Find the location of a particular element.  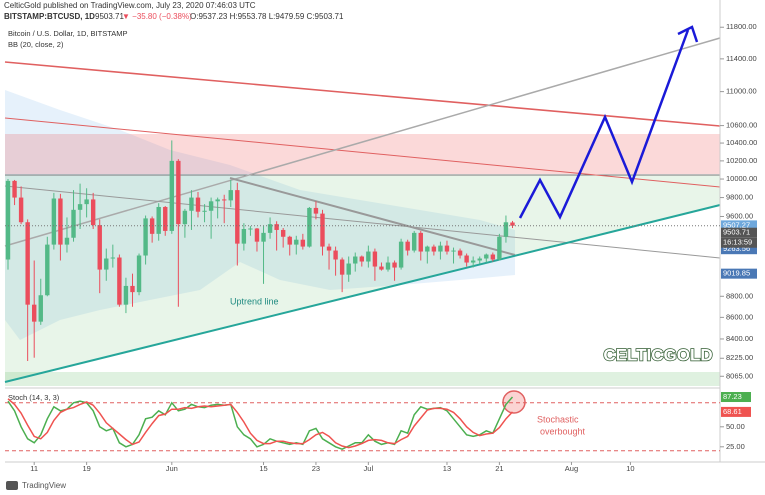

resistance-zone is located at coordinates (362, 154).